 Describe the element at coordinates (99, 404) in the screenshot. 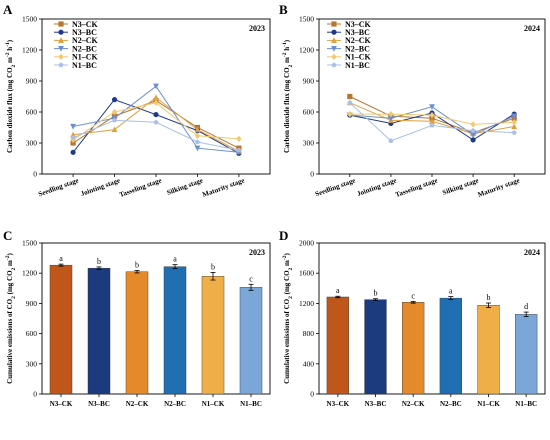

I see `x-tick-label: N3–BC` at that location.